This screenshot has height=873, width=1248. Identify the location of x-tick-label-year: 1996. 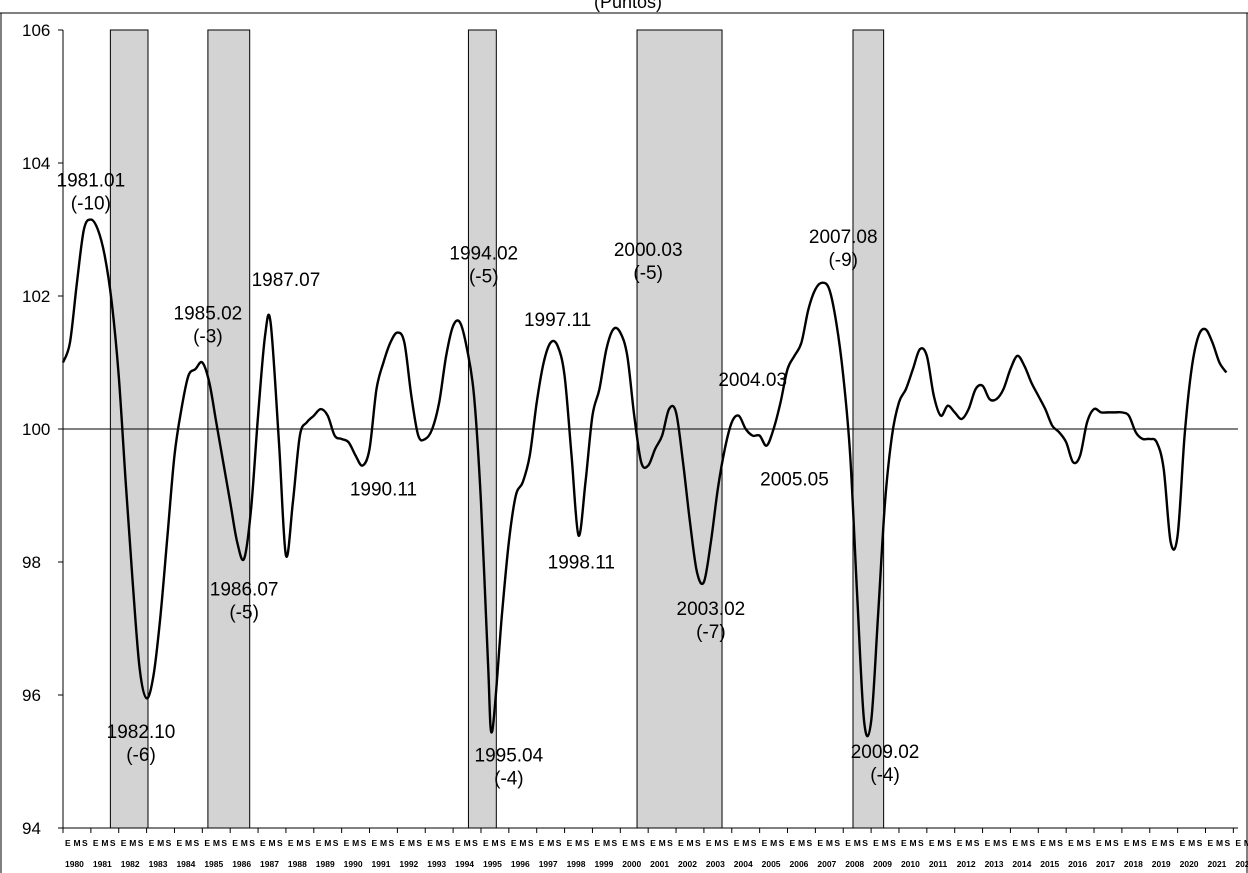
(520, 864).